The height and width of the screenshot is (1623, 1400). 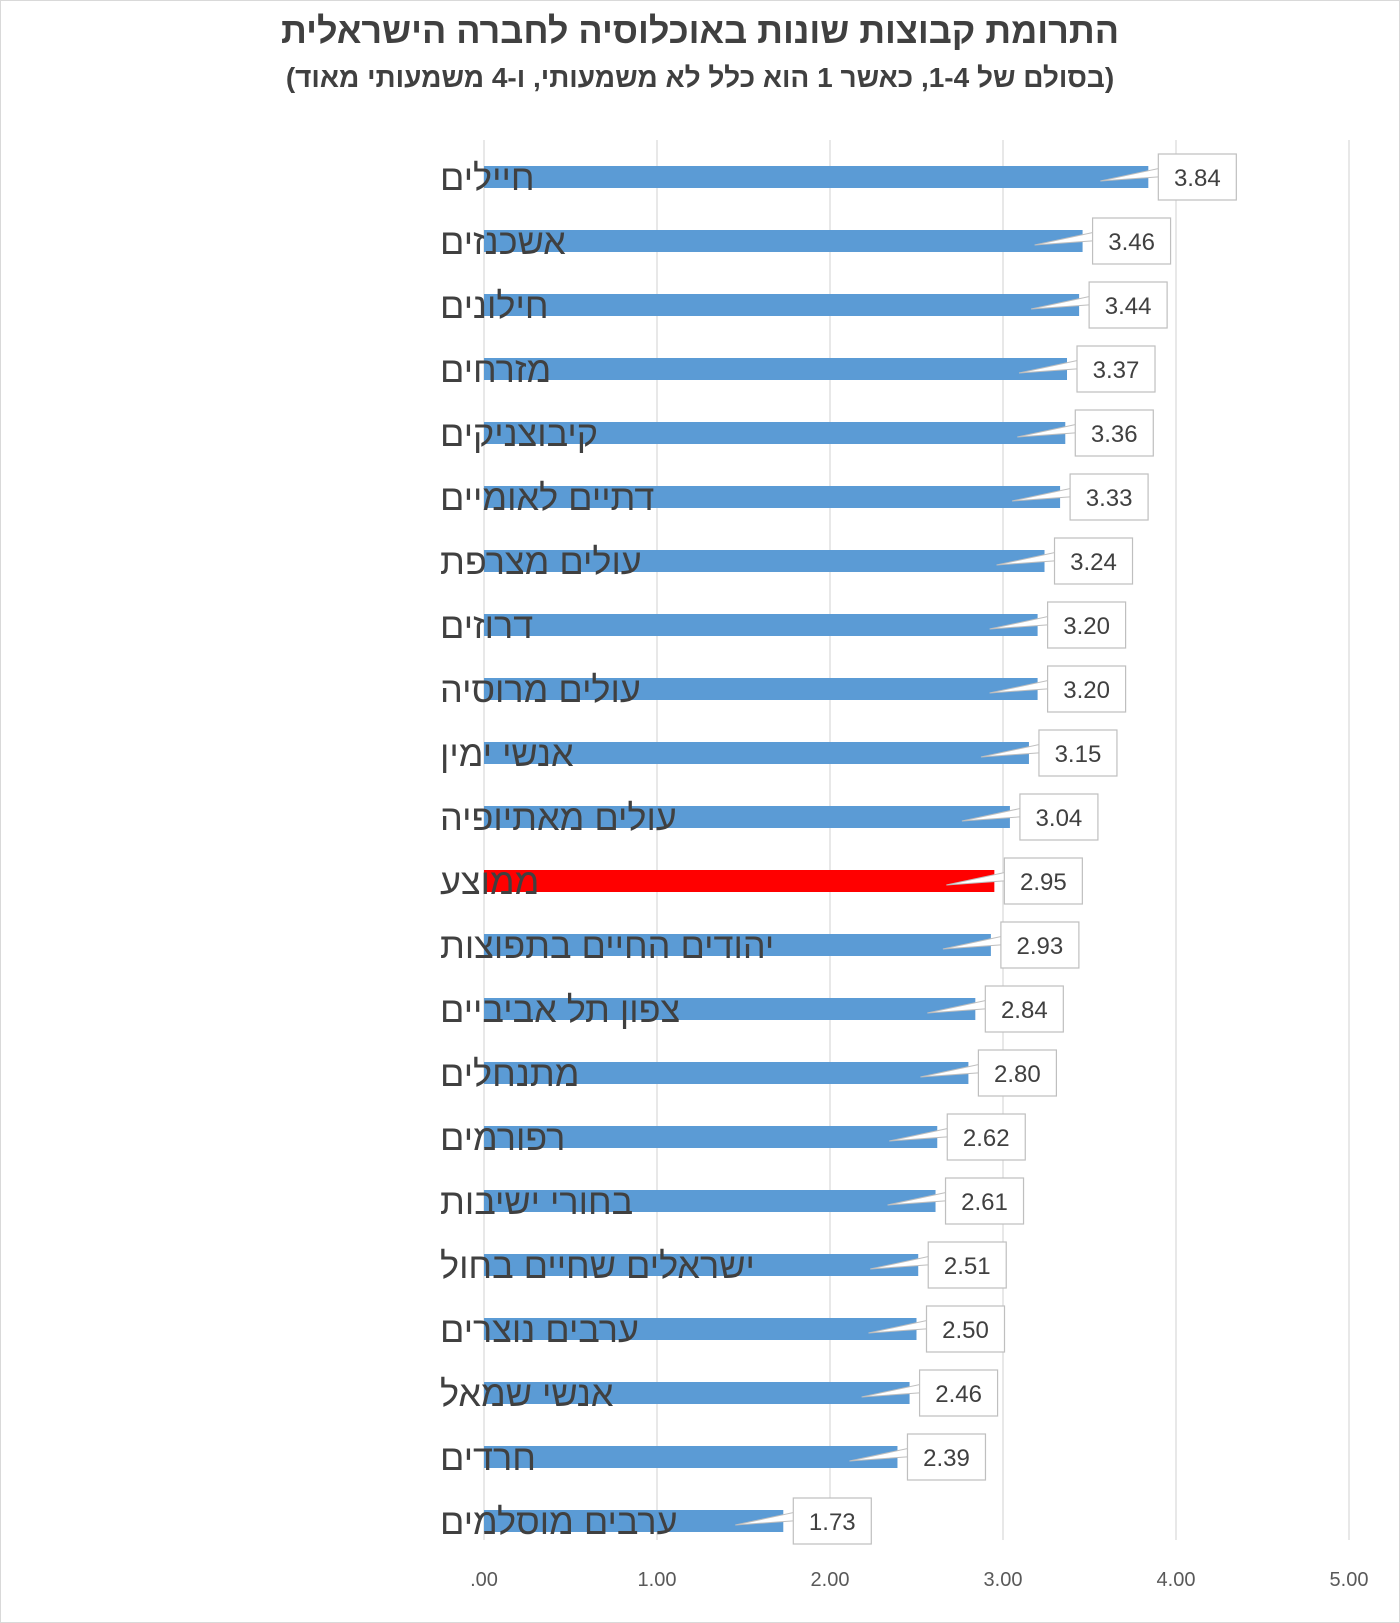 What do you see at coordinates (519, 433) in the screenshot?
I see `category-label: קיבוצניקים` at bounding box center [519, 433].